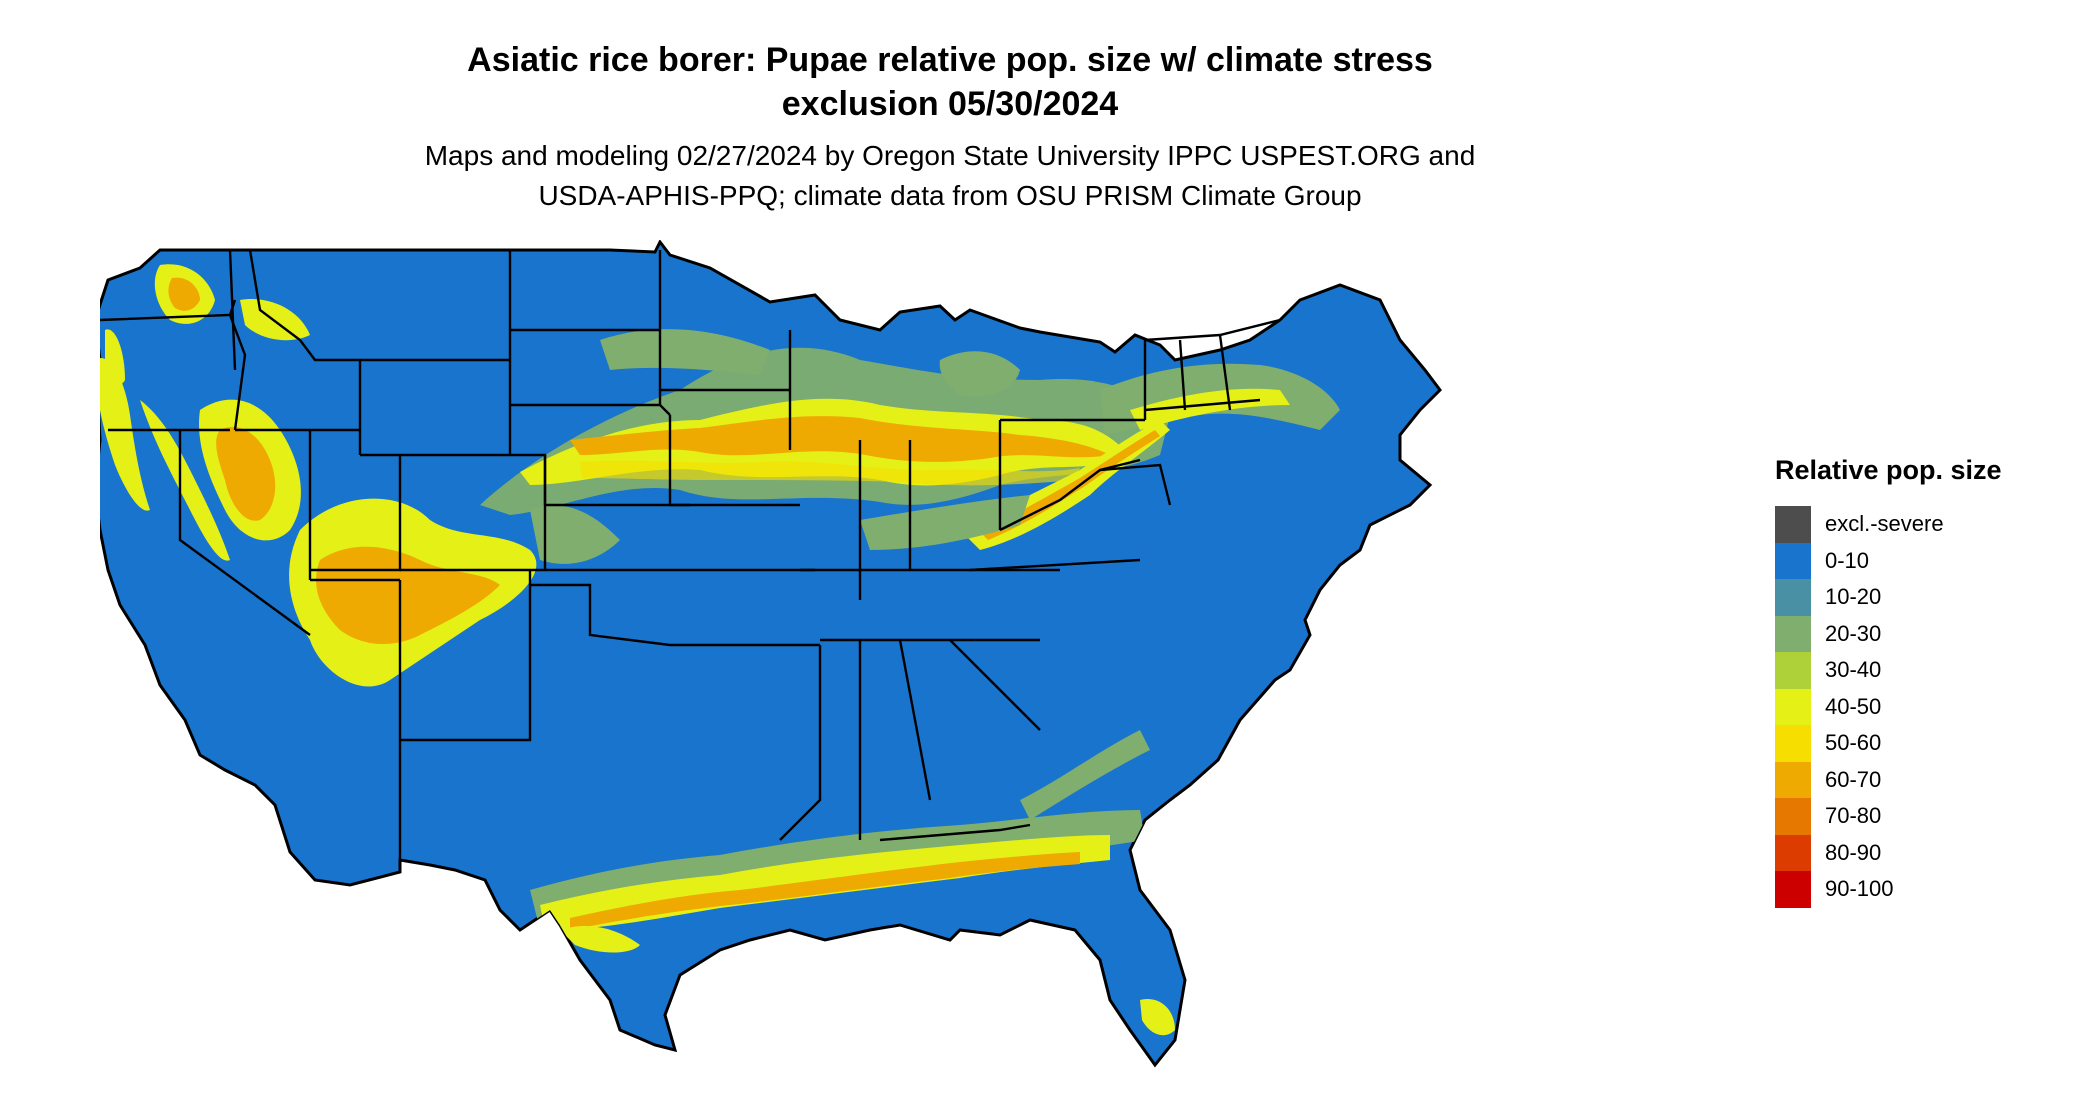 Image resolution: width=2100 pixels, height=1116 pixels. What do you see at coordinates (1888, 816) in the screenshot?
I see `legend-item: 70-80` at bounding box center [1888, 816].